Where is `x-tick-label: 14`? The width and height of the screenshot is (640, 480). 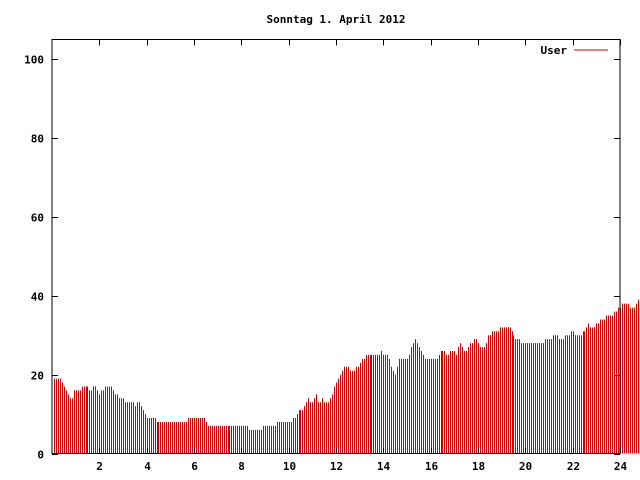 x-tick-label: 14 is located at coordinates (384, 466).